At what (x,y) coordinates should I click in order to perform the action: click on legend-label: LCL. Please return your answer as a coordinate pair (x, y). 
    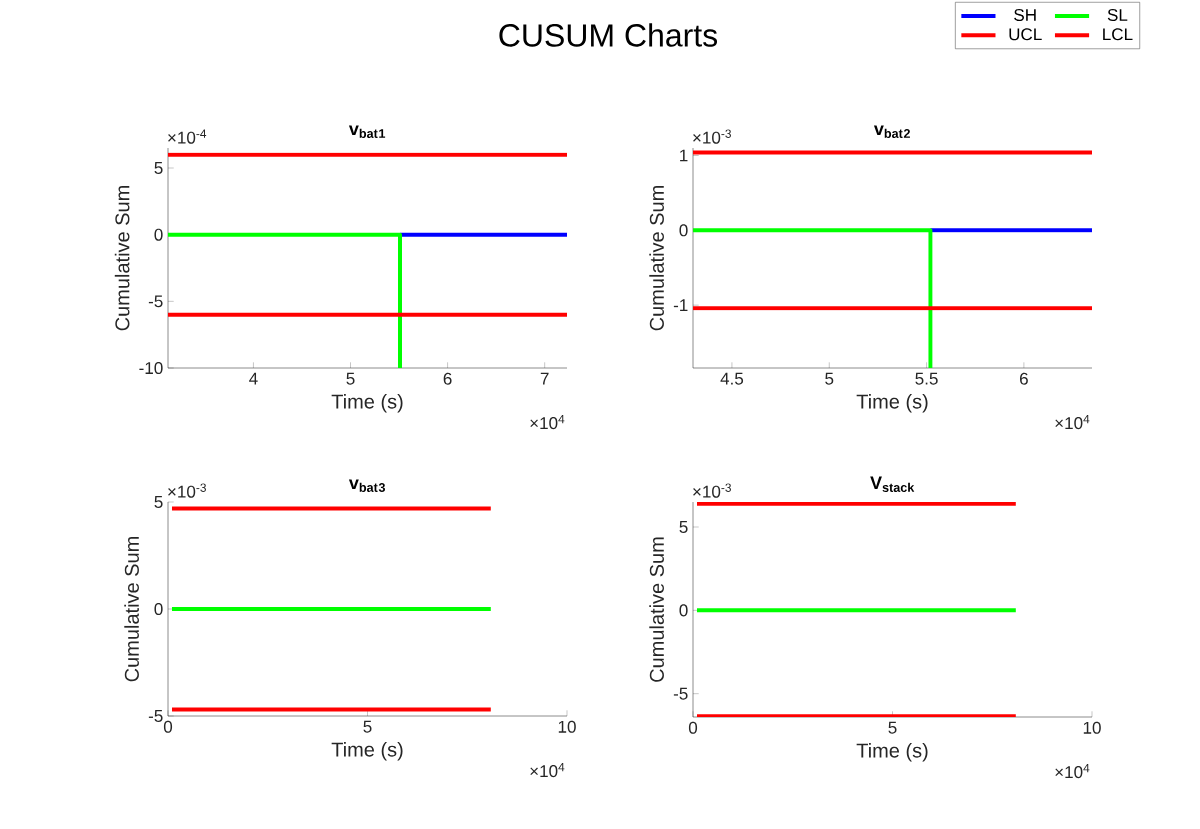
    Looking at the image, I should click on (1118, 34).